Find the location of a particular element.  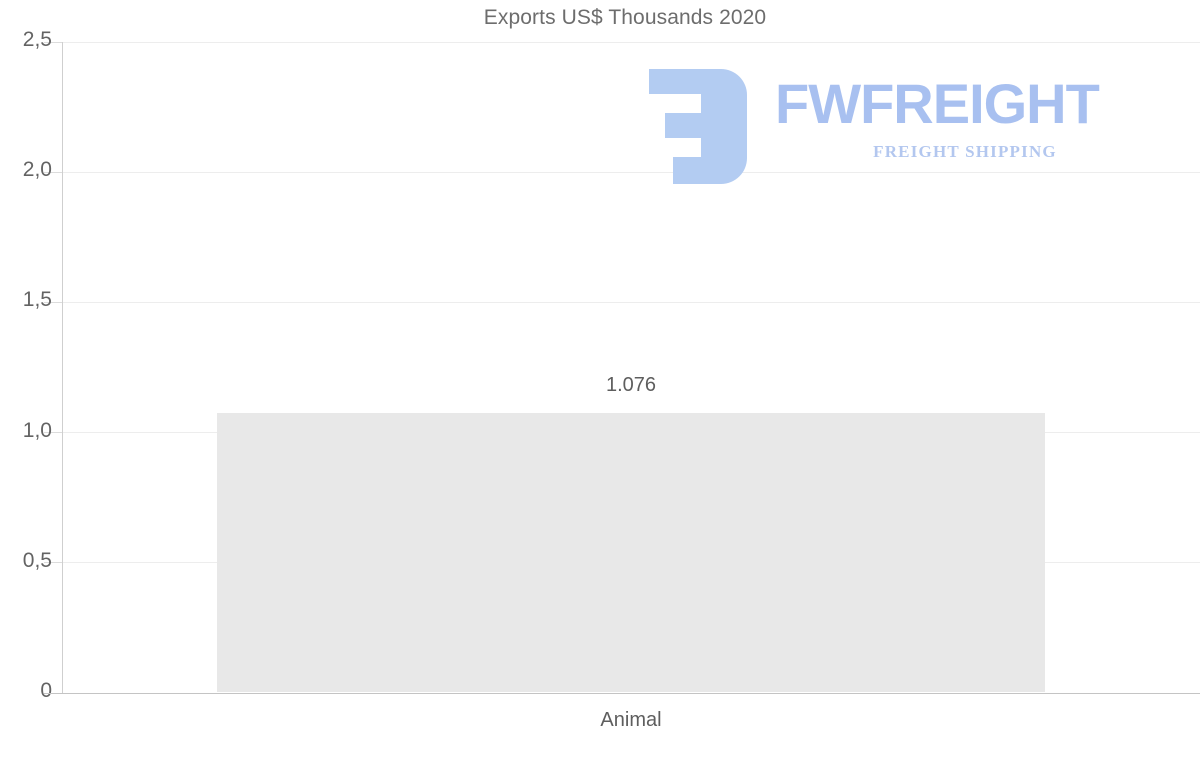

x-tick-label: Animal is located at coordinates (631, 720).